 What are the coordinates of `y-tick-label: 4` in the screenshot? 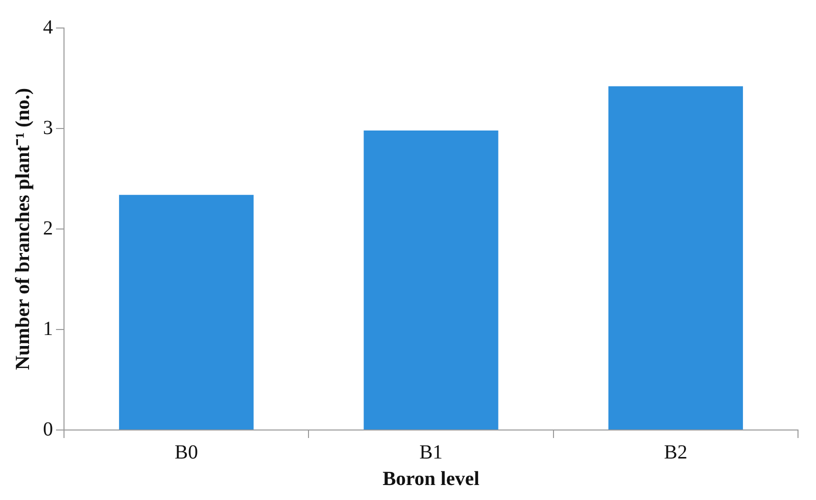 It's located at (48, 27).